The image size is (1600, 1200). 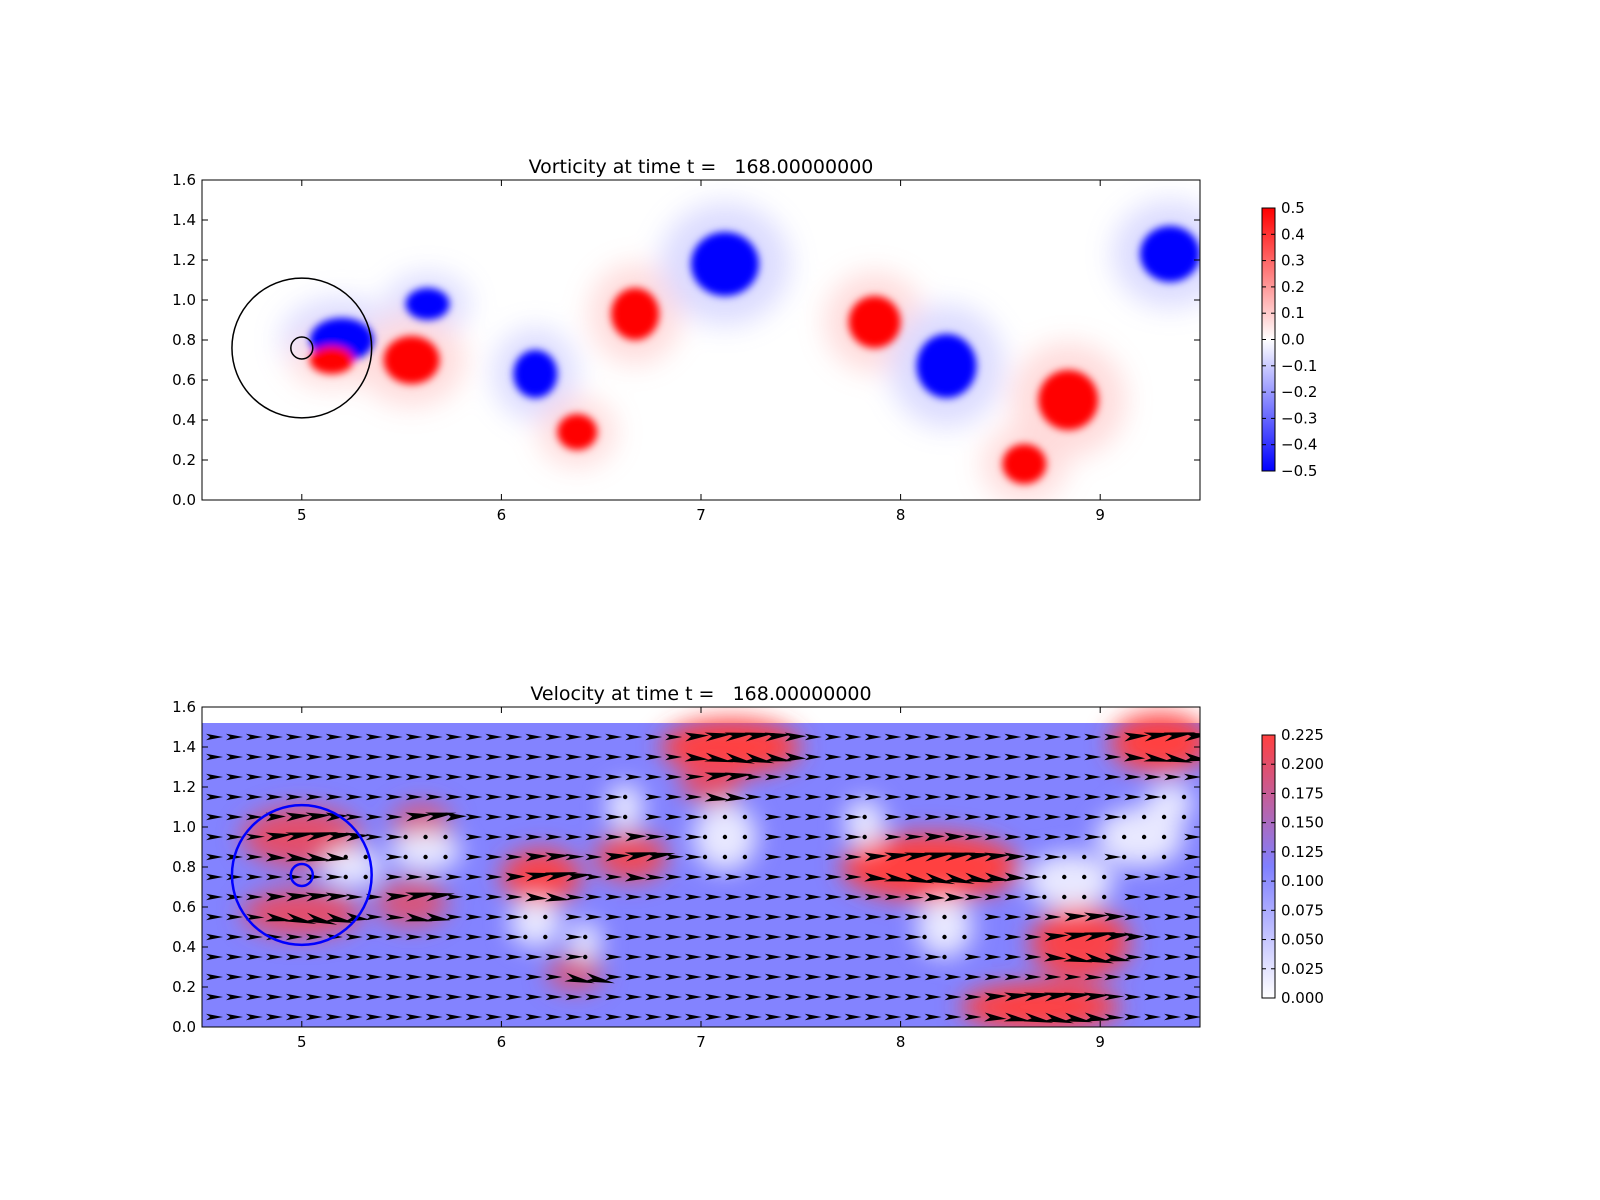 I want to click on y-tick-label: 0.4, so click(x=184, y=947).